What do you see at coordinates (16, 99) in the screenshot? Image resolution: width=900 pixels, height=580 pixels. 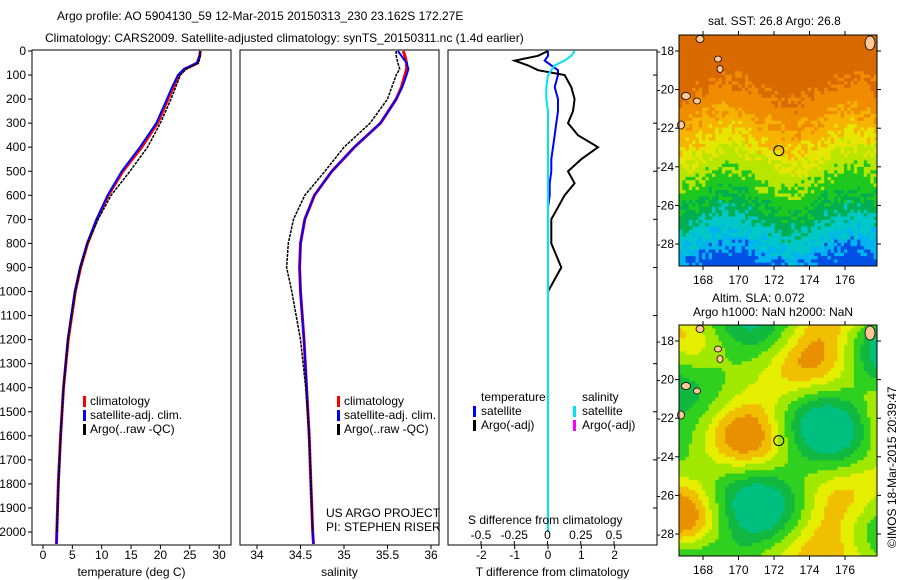 I see `y-tick-label: 200` at bounding box center [16, 99].